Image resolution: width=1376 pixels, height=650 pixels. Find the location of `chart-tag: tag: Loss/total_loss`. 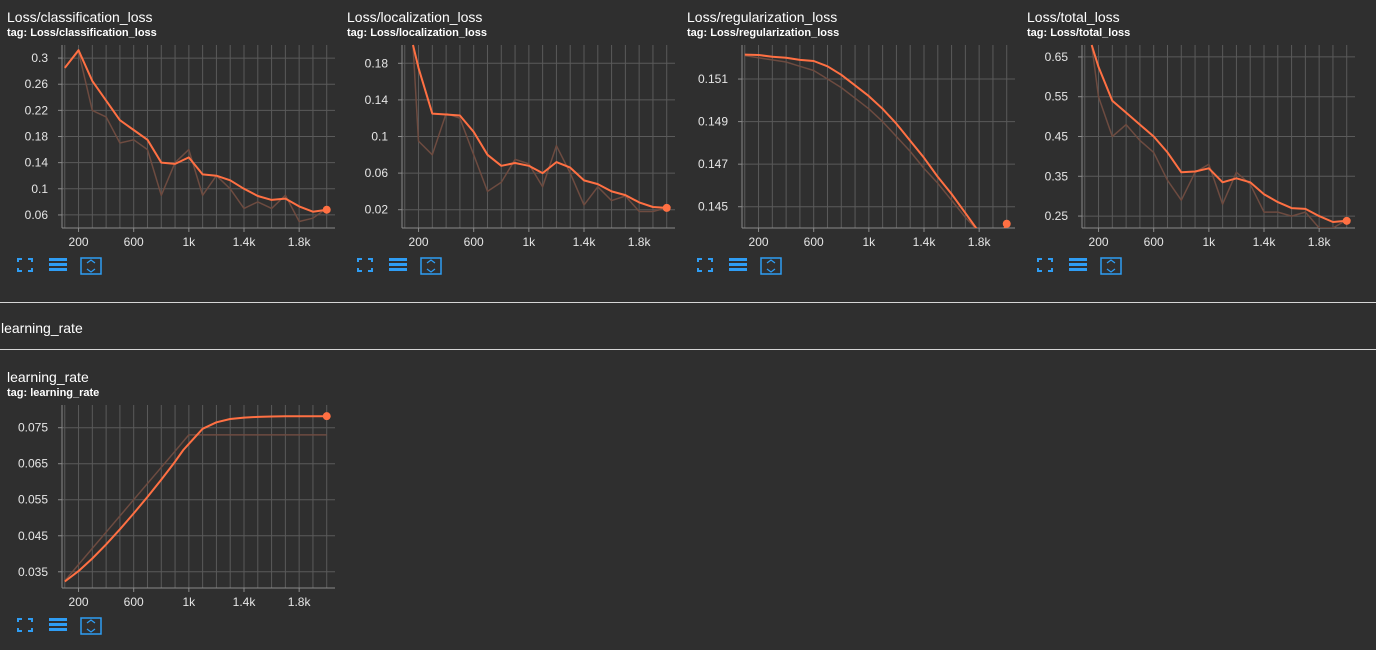

chart-tag: tag: Loss/total_loss is located at coordinates (1079, 33).